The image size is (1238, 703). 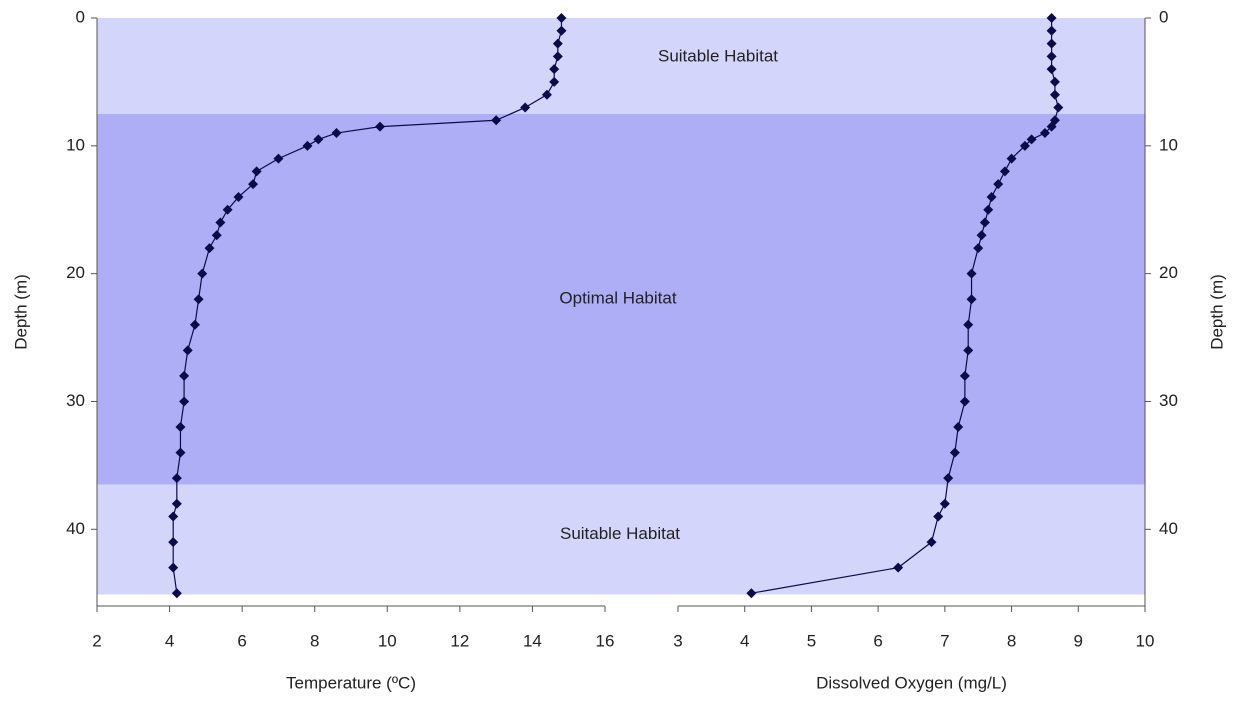 What do you see at coordinates (459, 640) in the screenshot?
I see `x-tick-label: 12` at bounding box center [459, 640].